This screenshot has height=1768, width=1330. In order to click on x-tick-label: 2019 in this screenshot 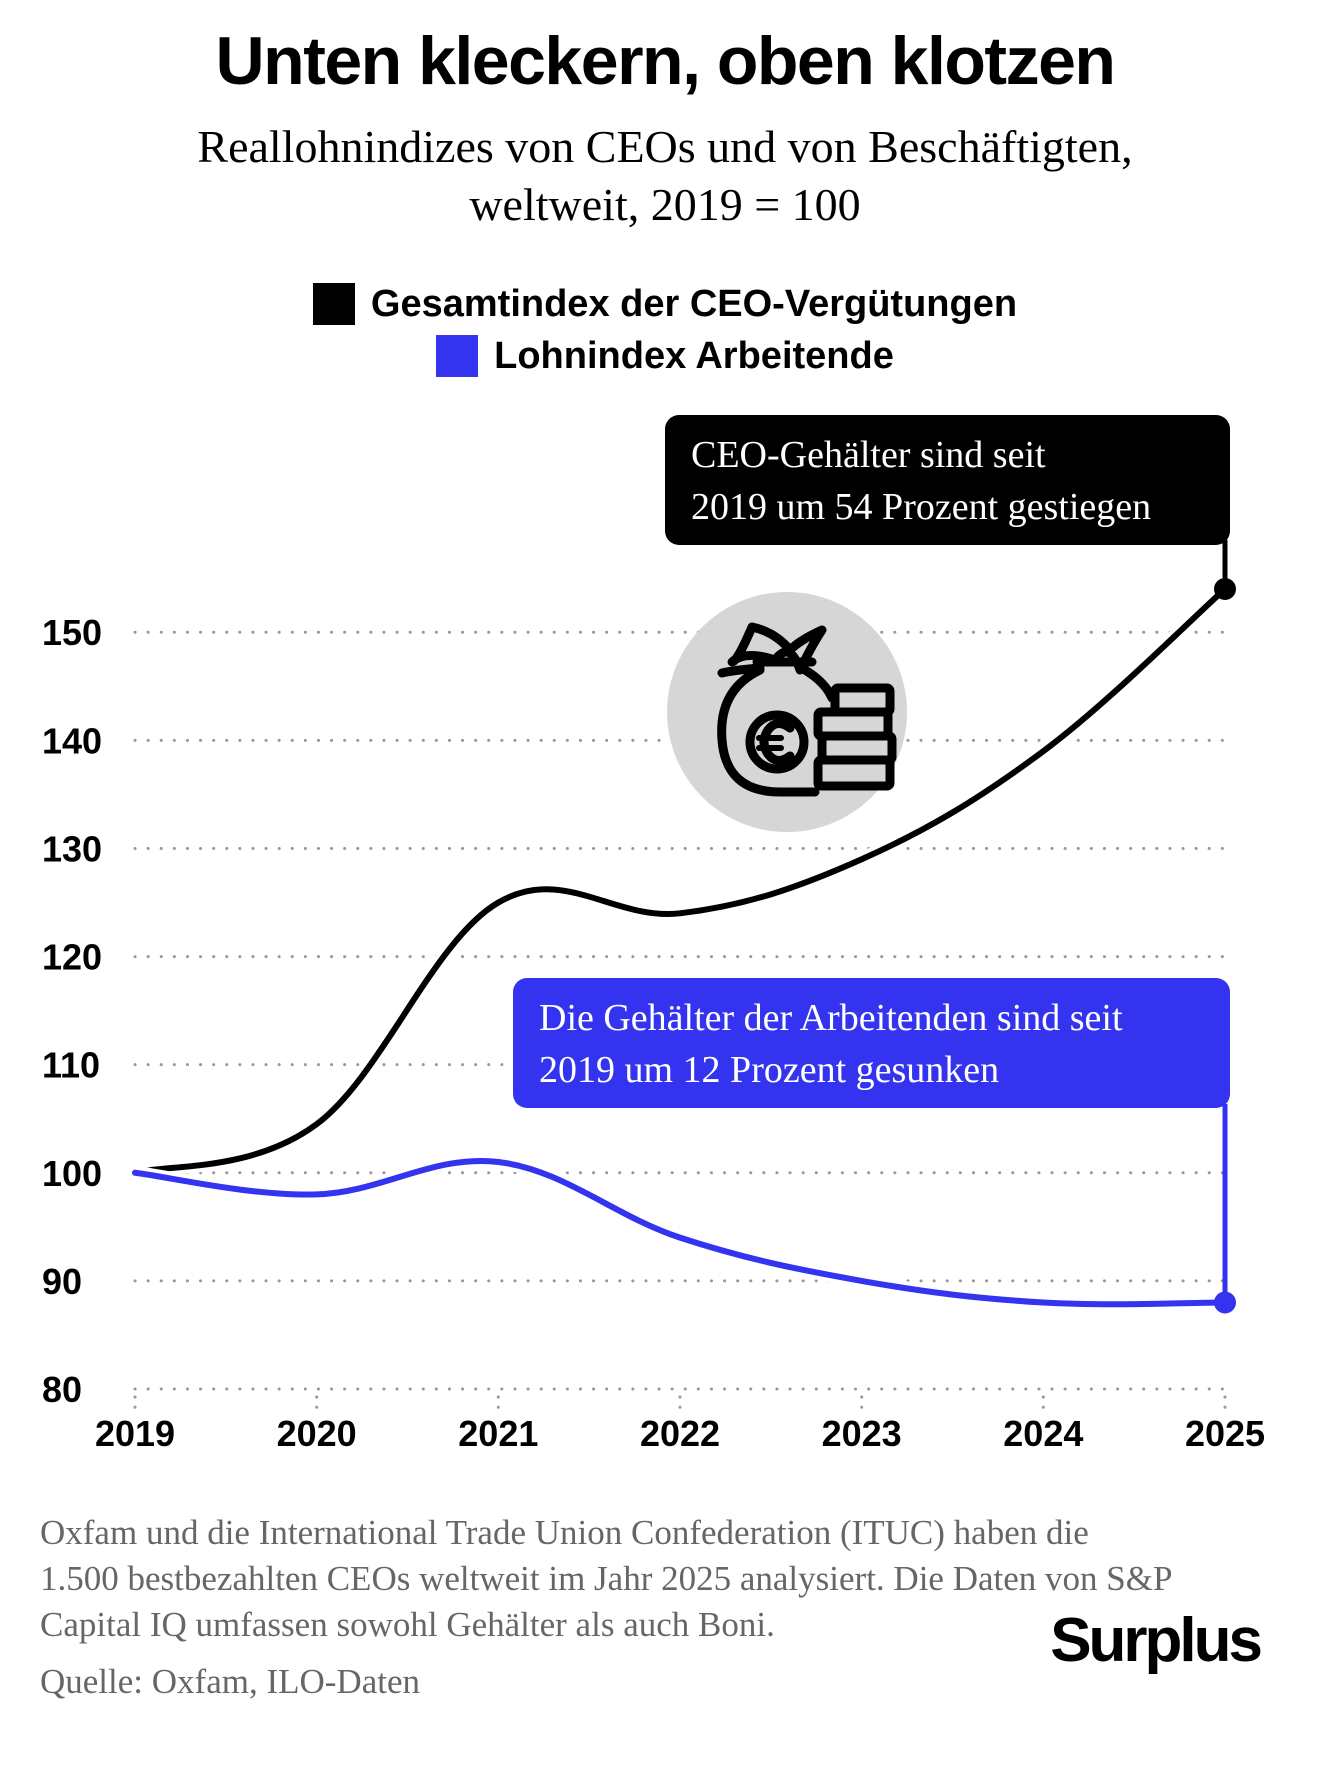, I will do `click(135, 1433)`.